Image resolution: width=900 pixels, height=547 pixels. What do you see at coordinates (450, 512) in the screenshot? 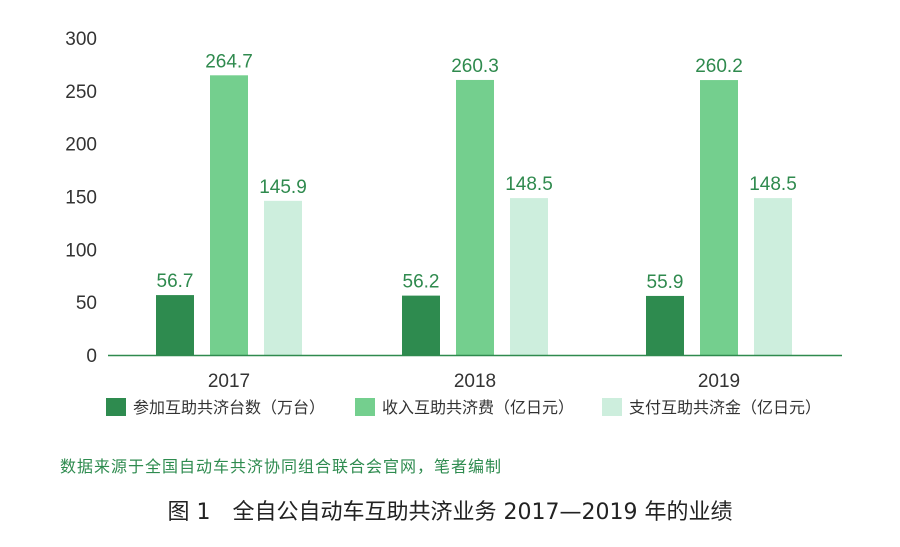
I see `figure-caption: 图 1 全自公自动车互助共济业务 2017—2019 年的业绩` at bounding box center [450, 512].